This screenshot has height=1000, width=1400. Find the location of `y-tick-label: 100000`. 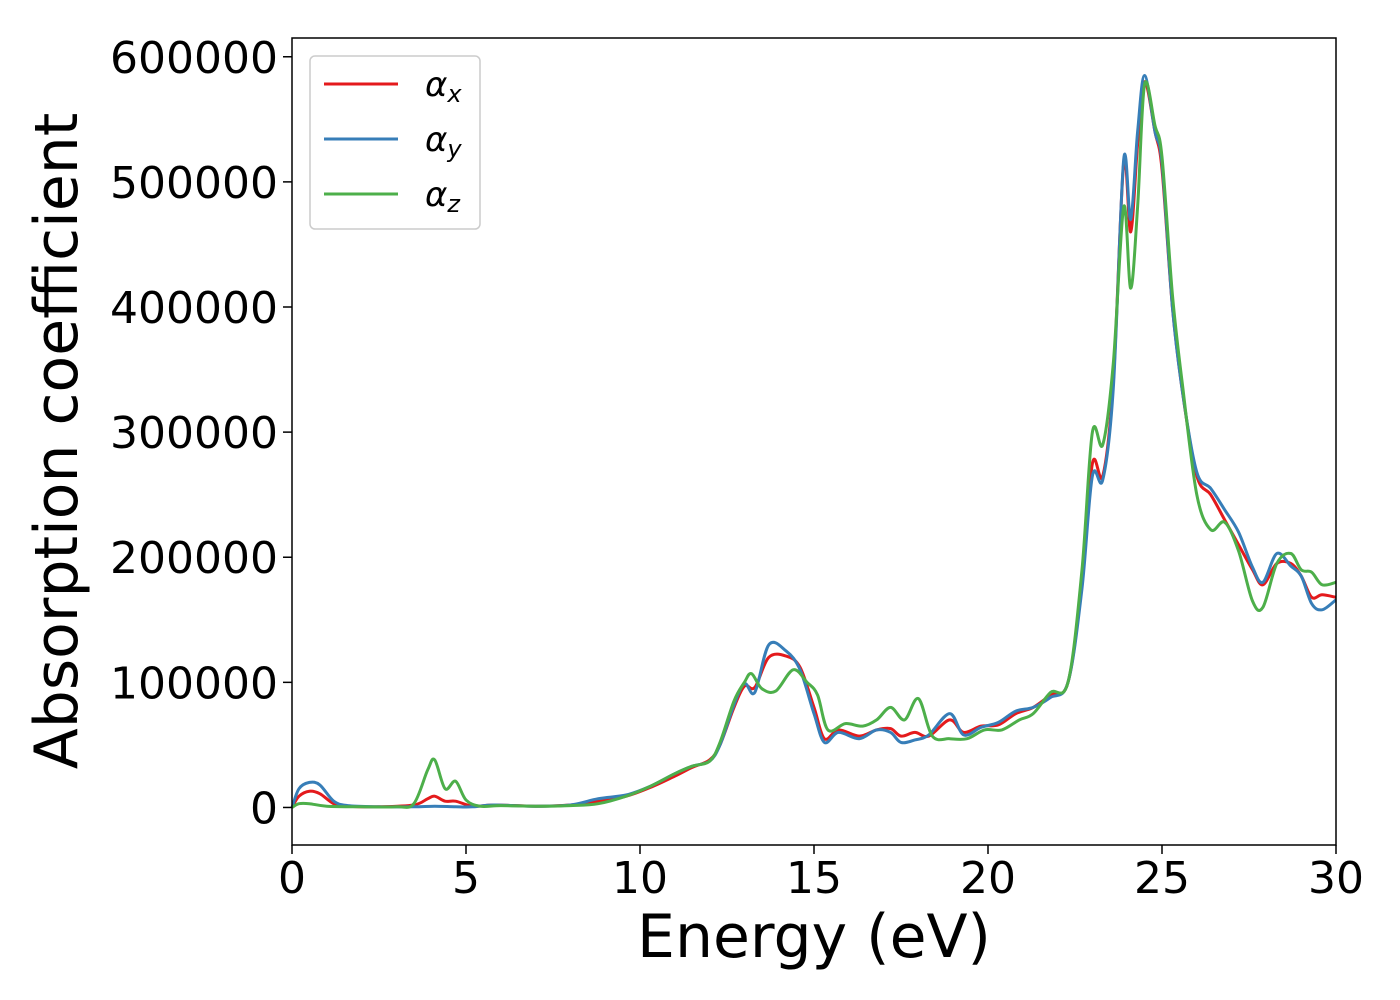

y-tick-label: 100000 is located at coordinates (194, 683).